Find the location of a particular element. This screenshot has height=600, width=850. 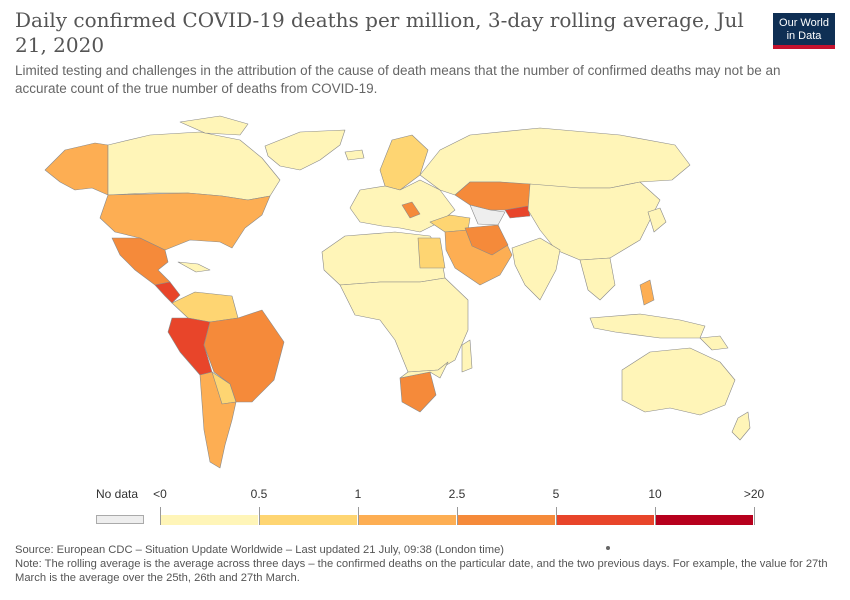

united-states is located at coordinates (185, 221).